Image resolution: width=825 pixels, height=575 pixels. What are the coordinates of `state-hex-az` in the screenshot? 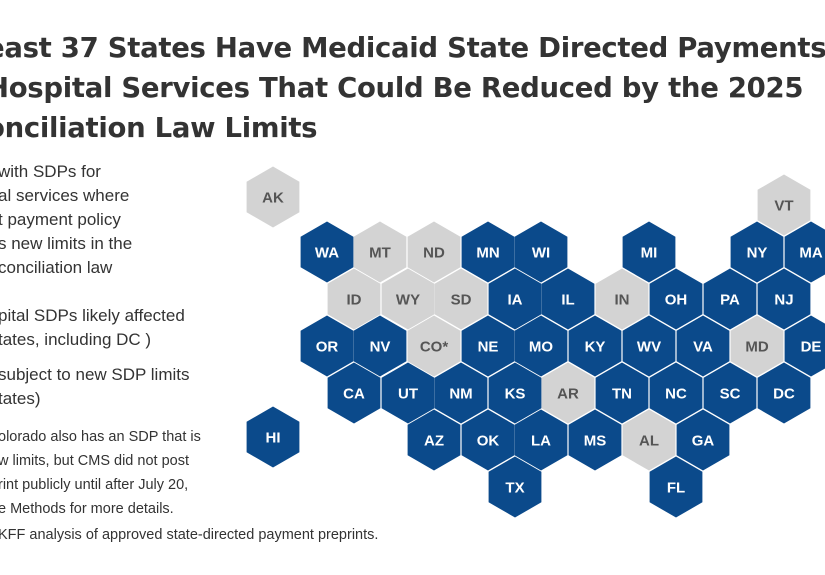 It's located at (434, 440).